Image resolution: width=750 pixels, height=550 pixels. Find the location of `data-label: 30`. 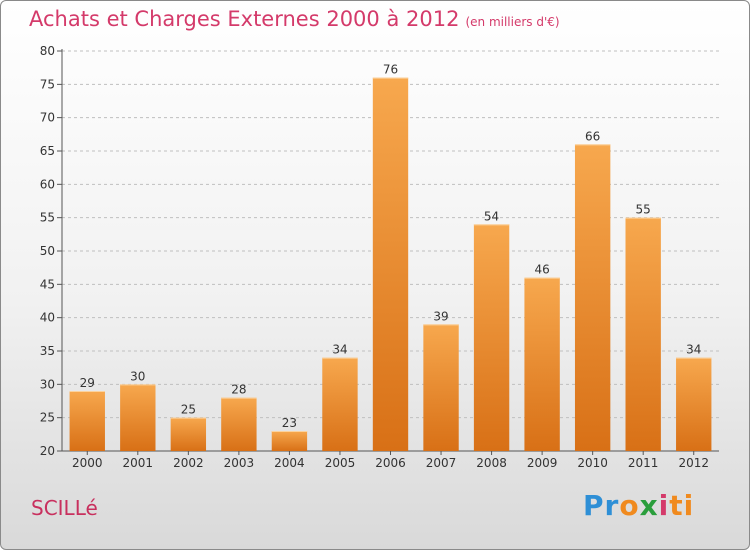

data-label: 30 is located at coordinates (137, 376).